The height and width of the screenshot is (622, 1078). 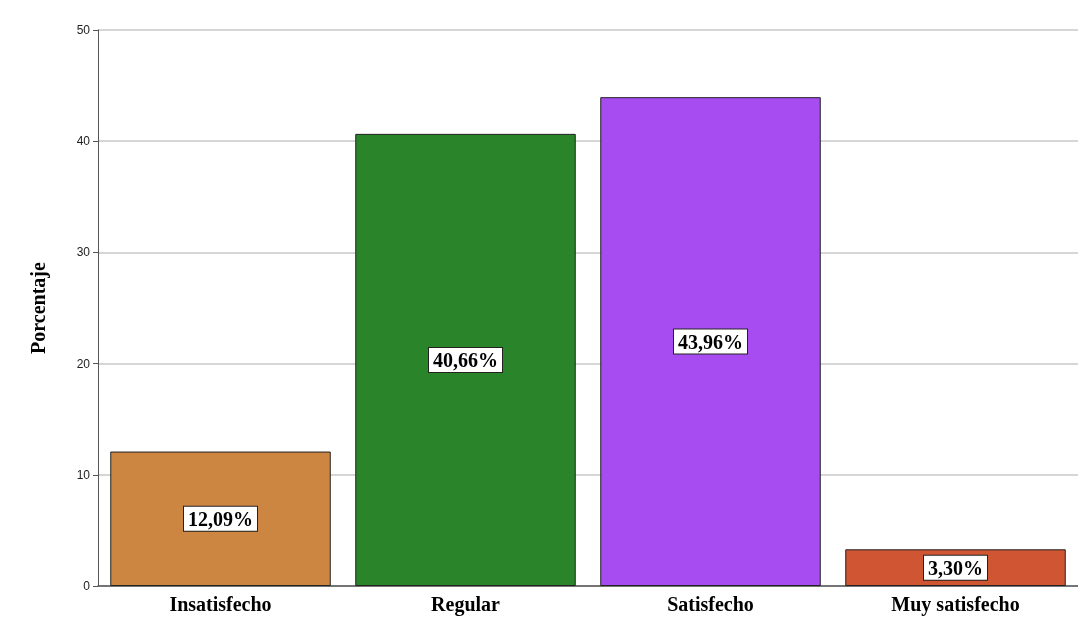 I want to click on y-axis-title: Porcentaje, so click(x=38, y=307).